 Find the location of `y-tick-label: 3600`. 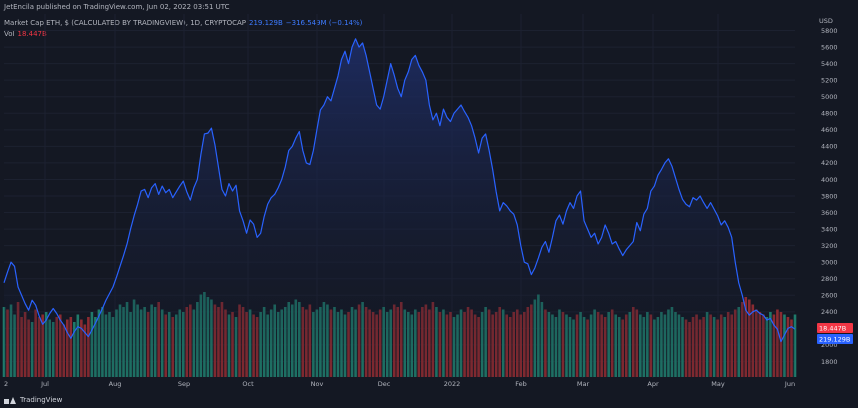

y-tick-label: 3600 is located at coordinates (829, 213).